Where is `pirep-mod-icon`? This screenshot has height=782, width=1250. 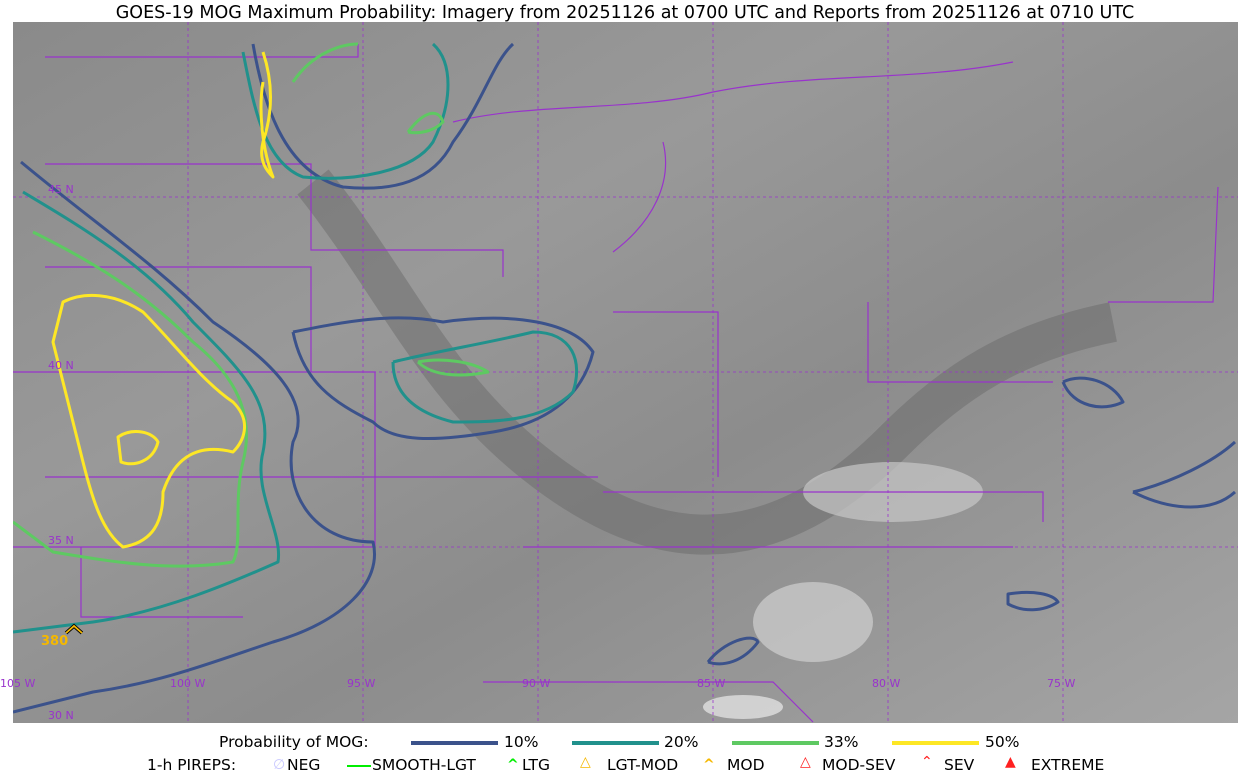
pirep-mod-icon is located at coordinates (74, 629).